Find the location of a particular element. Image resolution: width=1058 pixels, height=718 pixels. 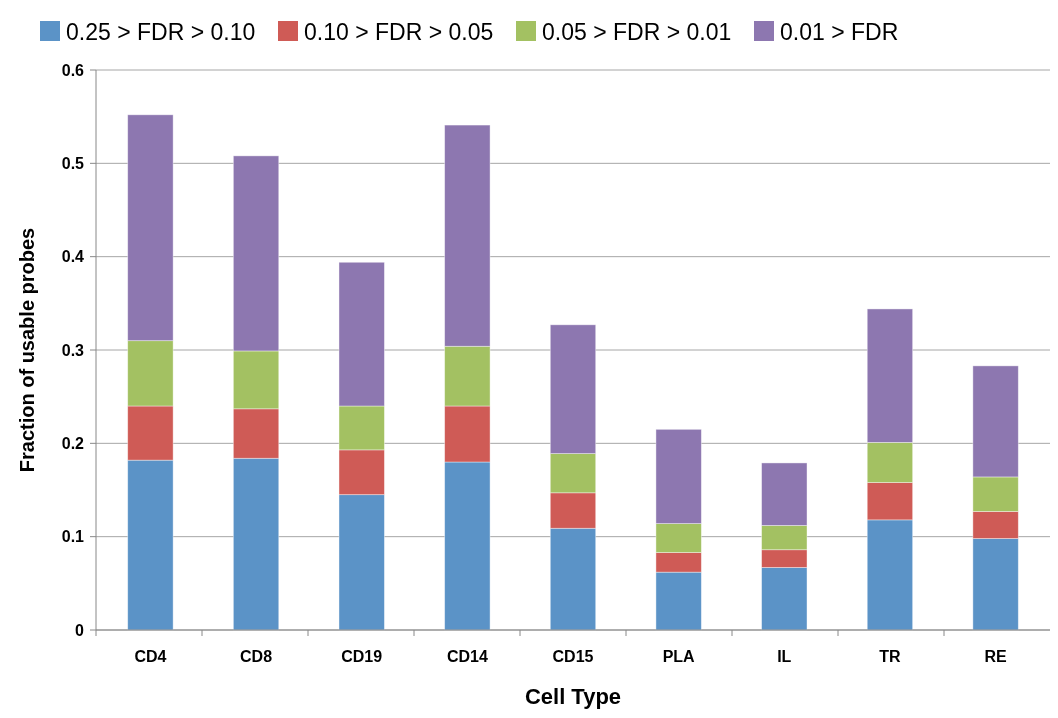

y-tick-label: 0.1 is located at coordinates (73, 537).